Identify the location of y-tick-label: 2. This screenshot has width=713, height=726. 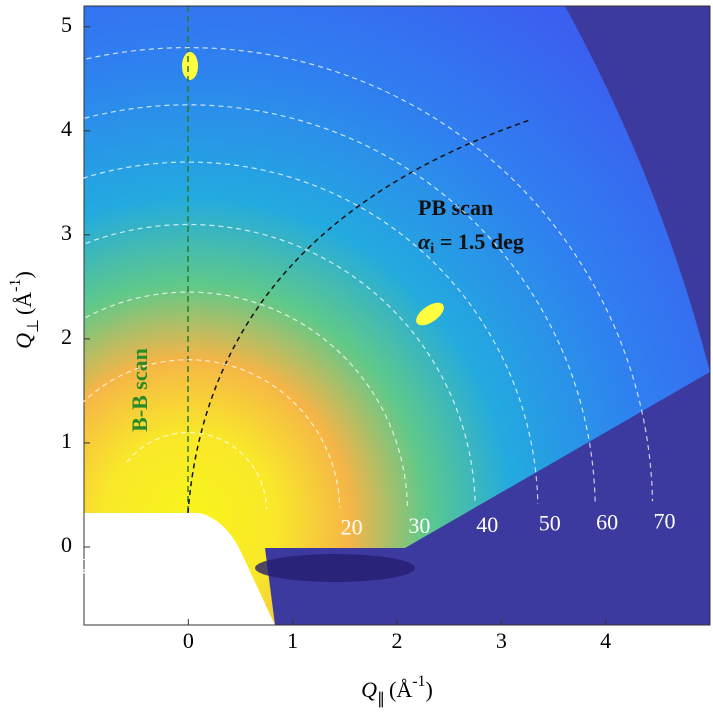
(66, 336).